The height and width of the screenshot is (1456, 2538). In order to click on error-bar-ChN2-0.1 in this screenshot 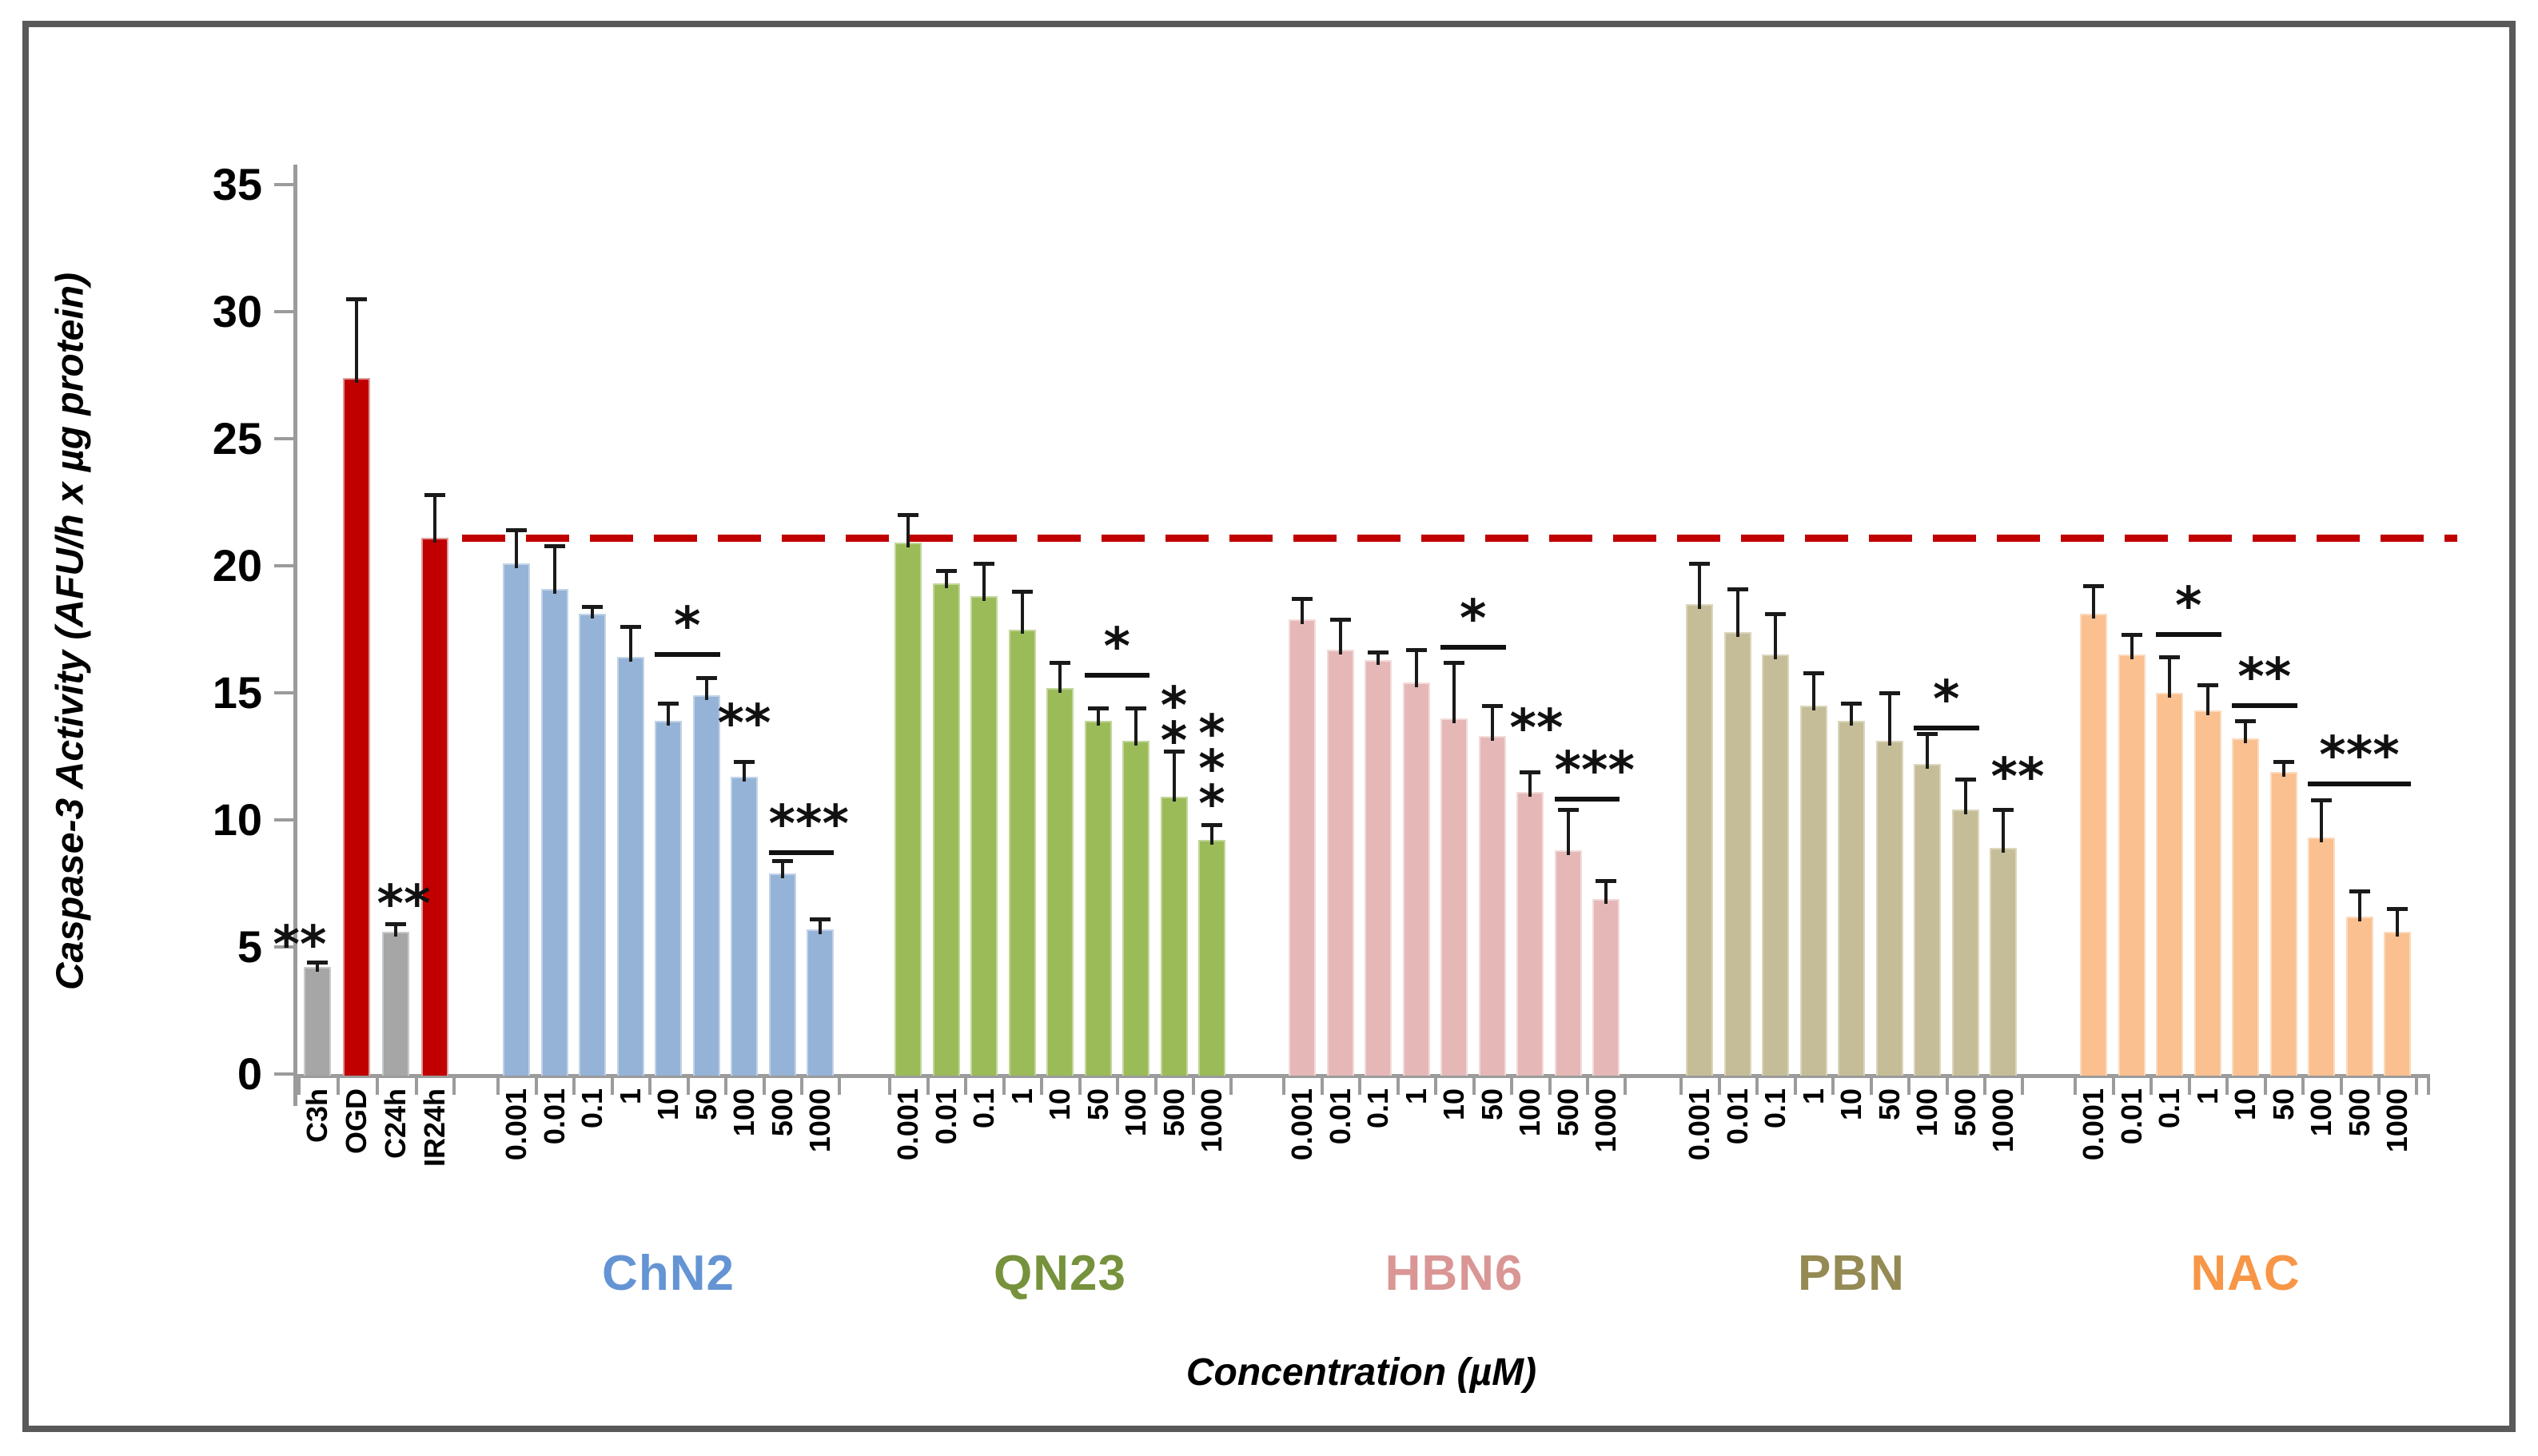, I will do `click(593, 612)`.